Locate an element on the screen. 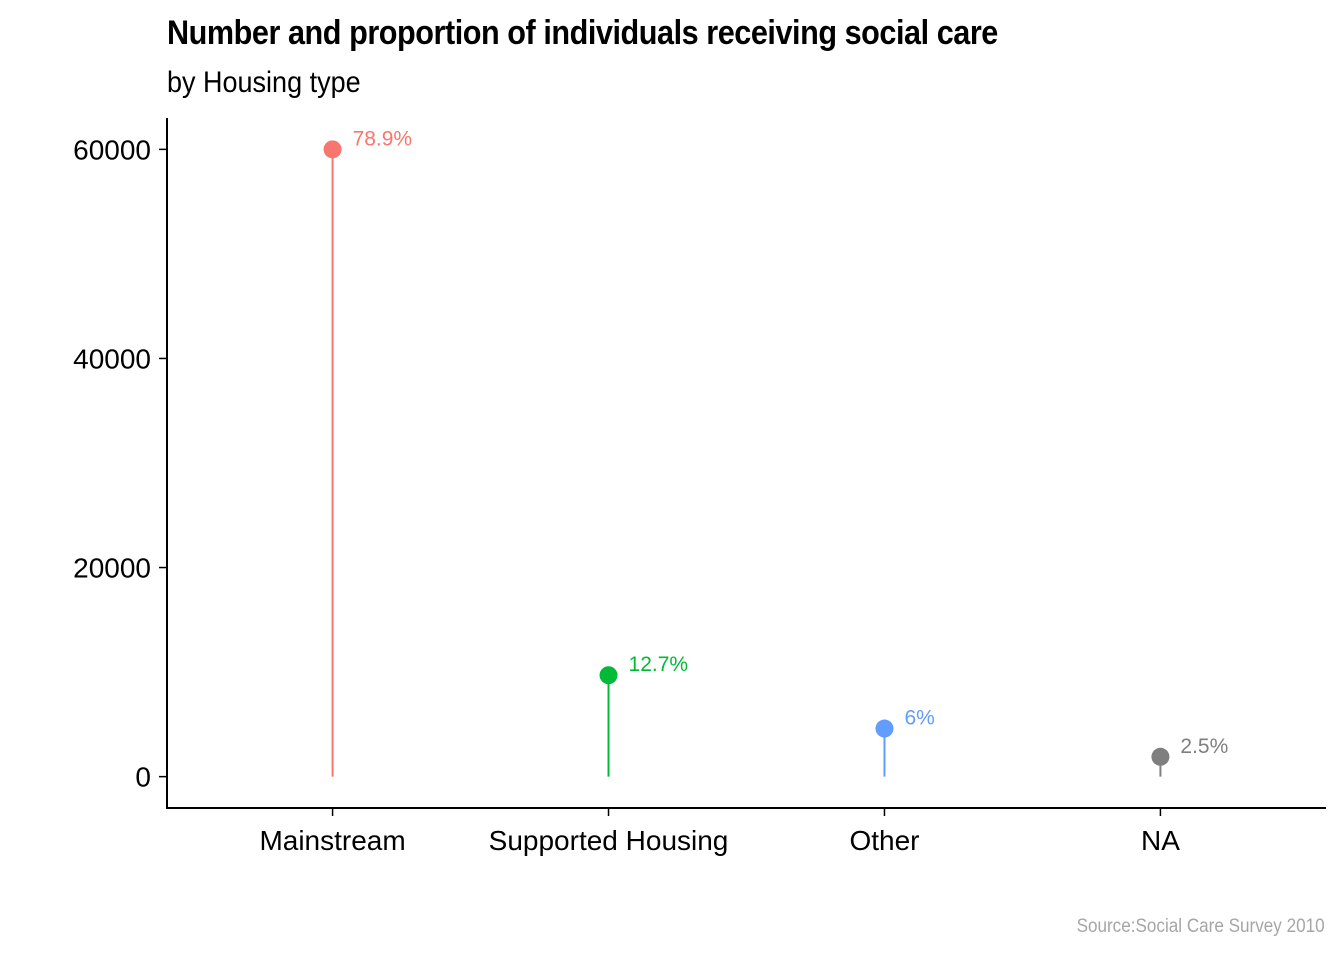 This screenshot has width=1344, height=960. y-tick-label: 40000 is located at coordinates (112, 358).